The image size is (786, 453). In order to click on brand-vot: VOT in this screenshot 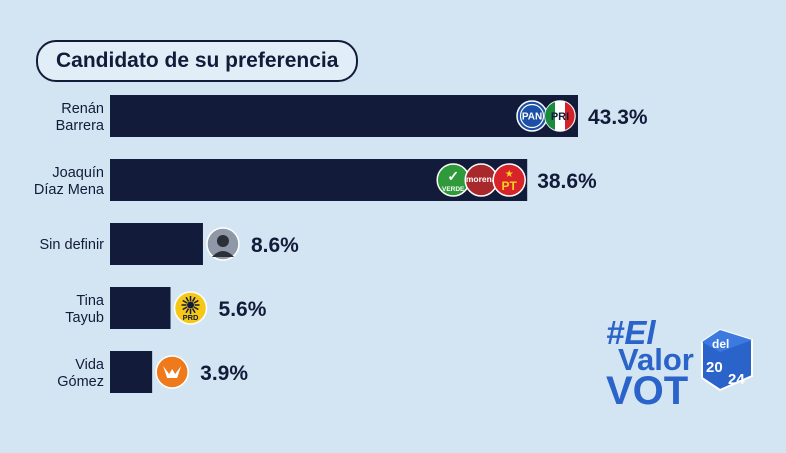, I will do `click(647, 391)`.